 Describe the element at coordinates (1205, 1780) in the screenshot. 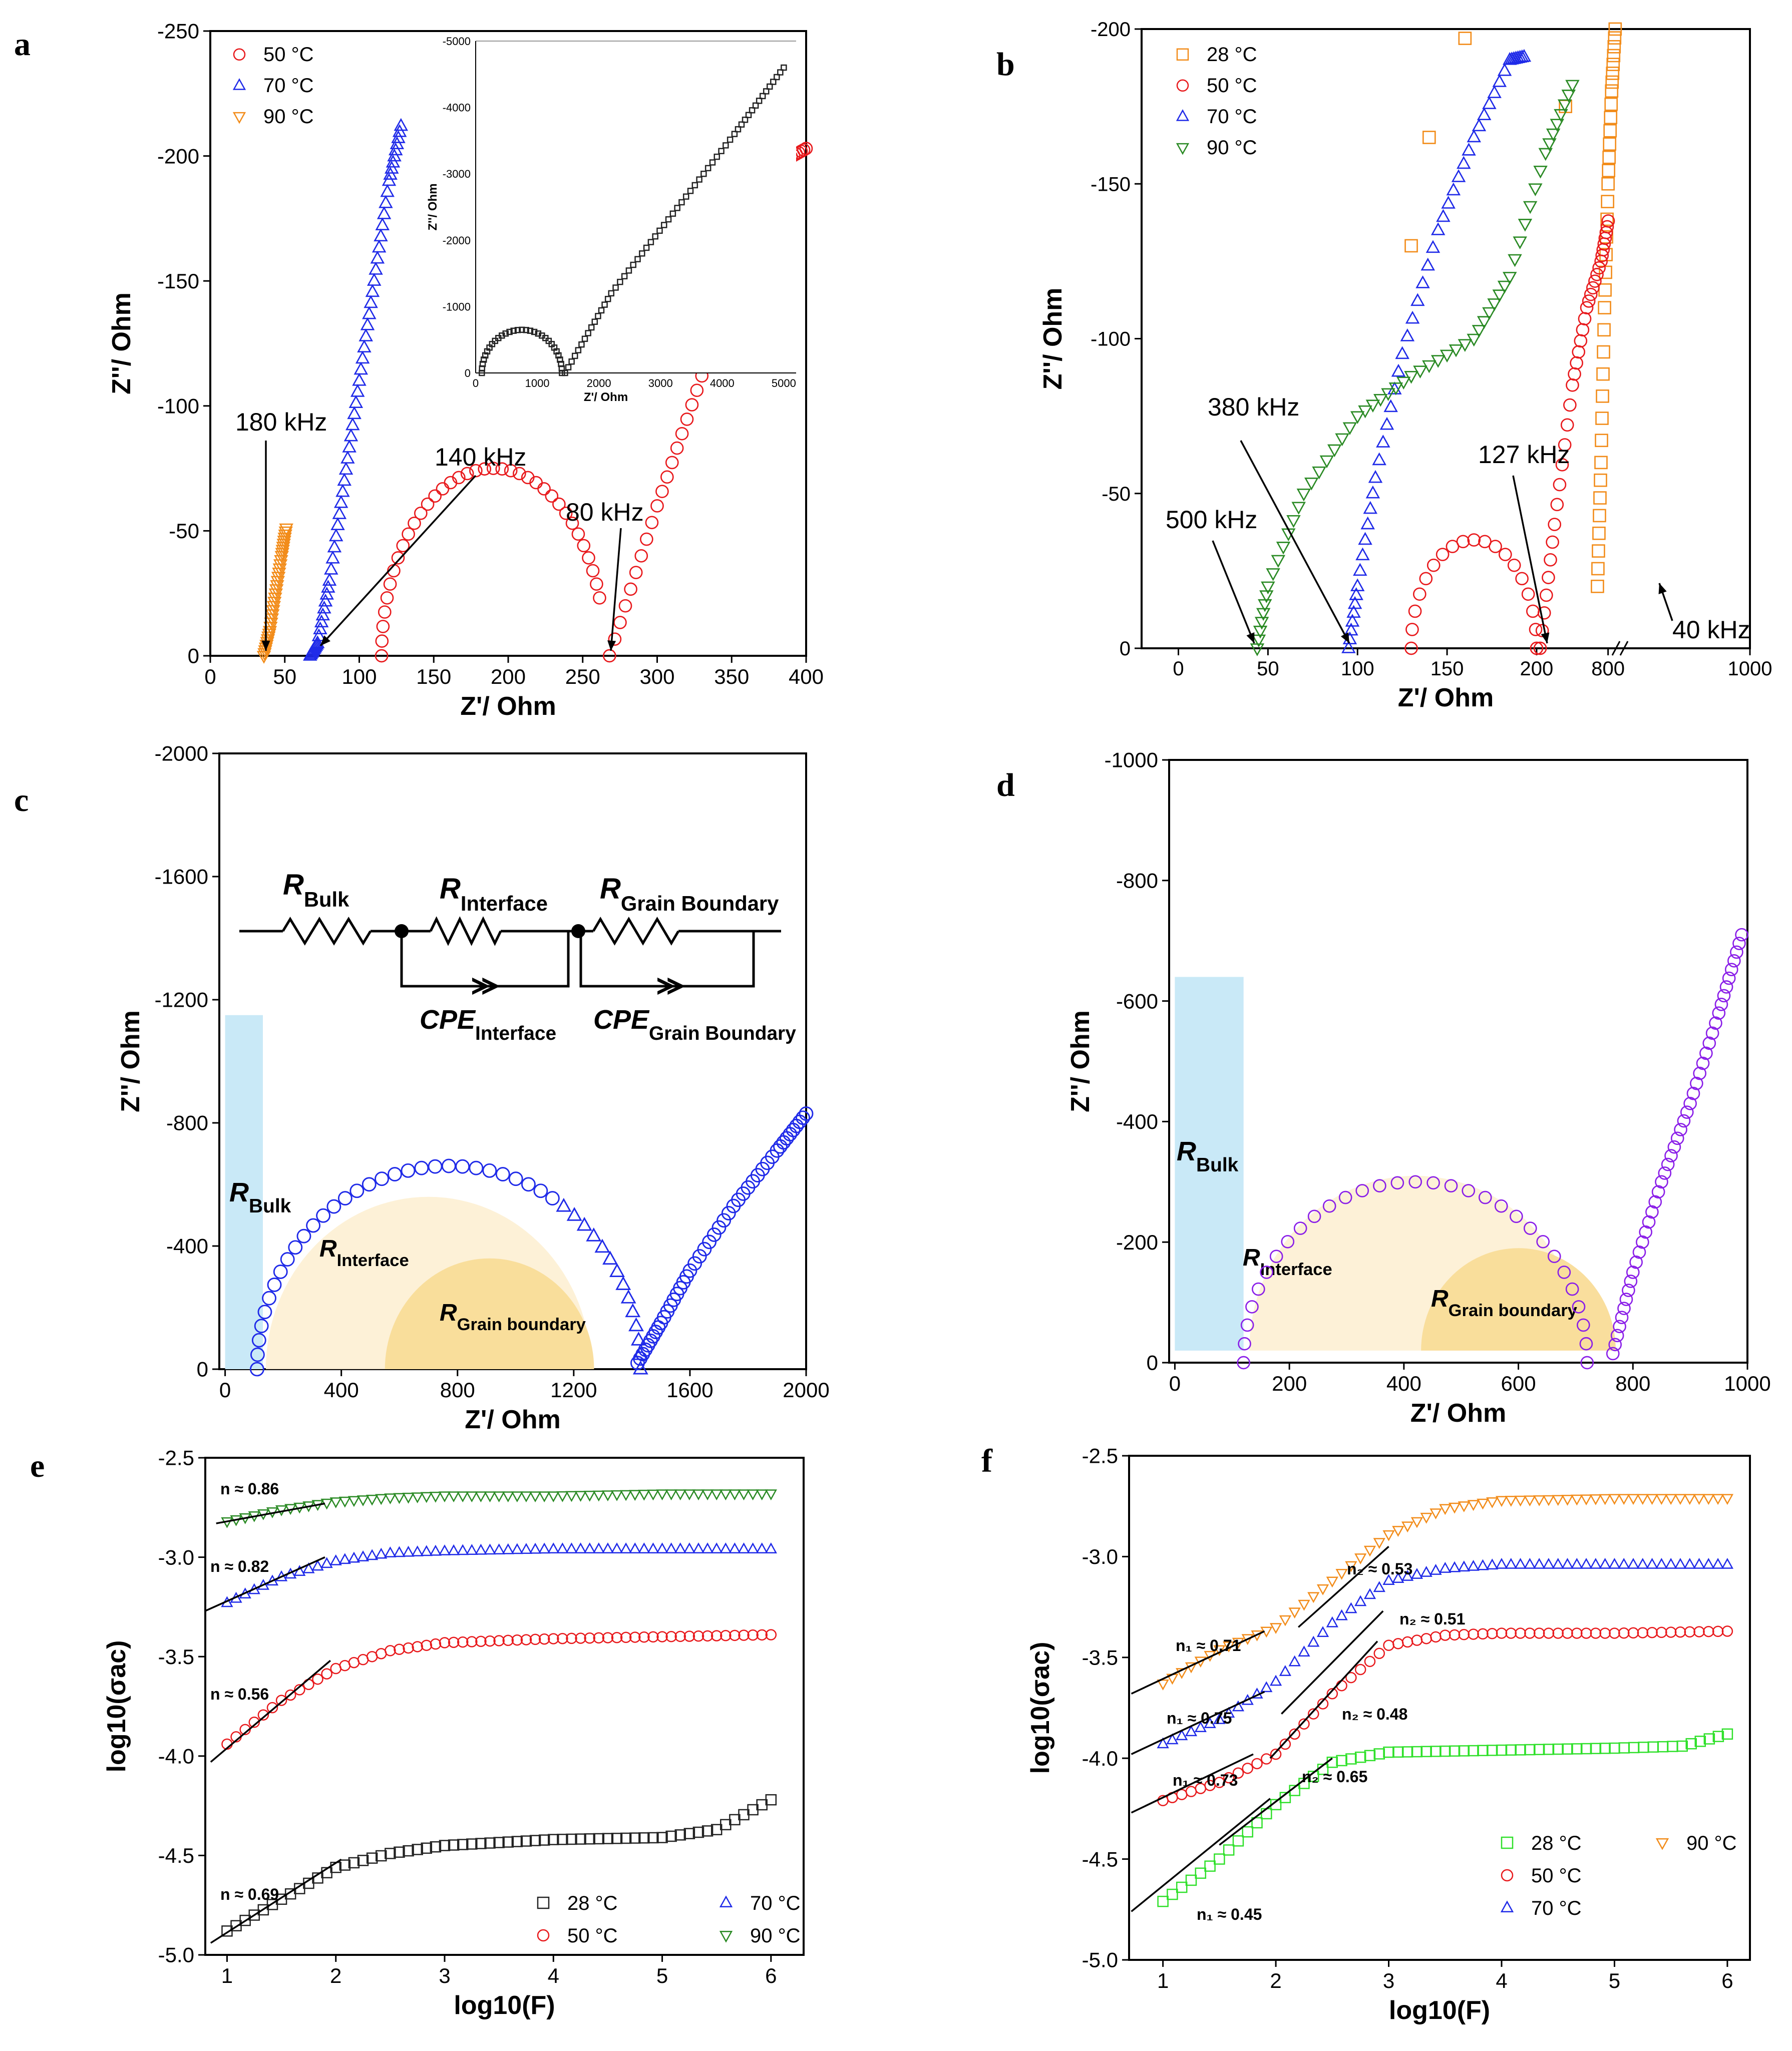

I see `fit-label: n₁ ≈ 0.73` at that location.